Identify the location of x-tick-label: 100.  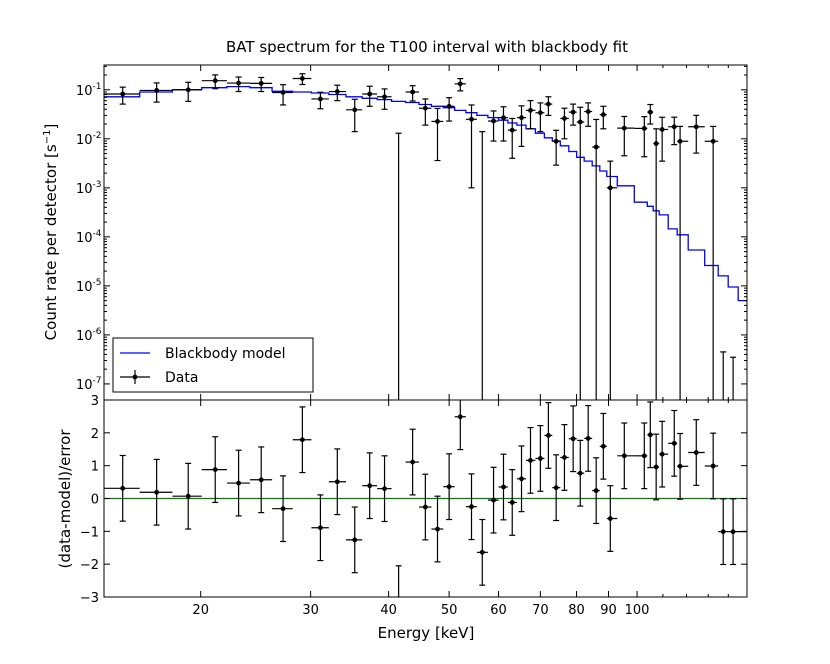
(637, 610).